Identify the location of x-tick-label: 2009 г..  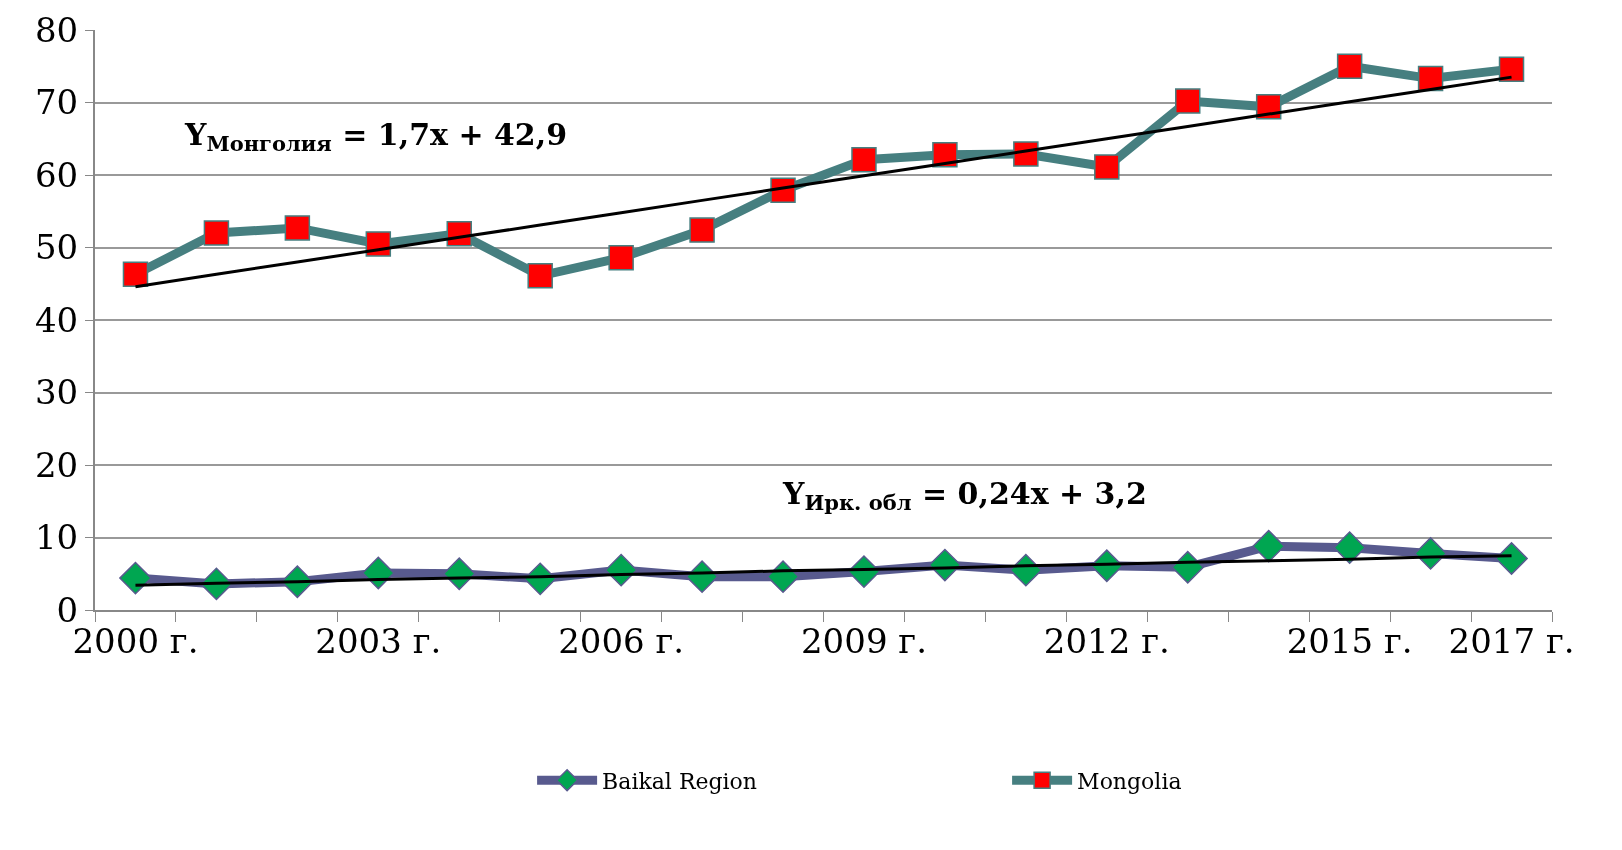
(863, 640).